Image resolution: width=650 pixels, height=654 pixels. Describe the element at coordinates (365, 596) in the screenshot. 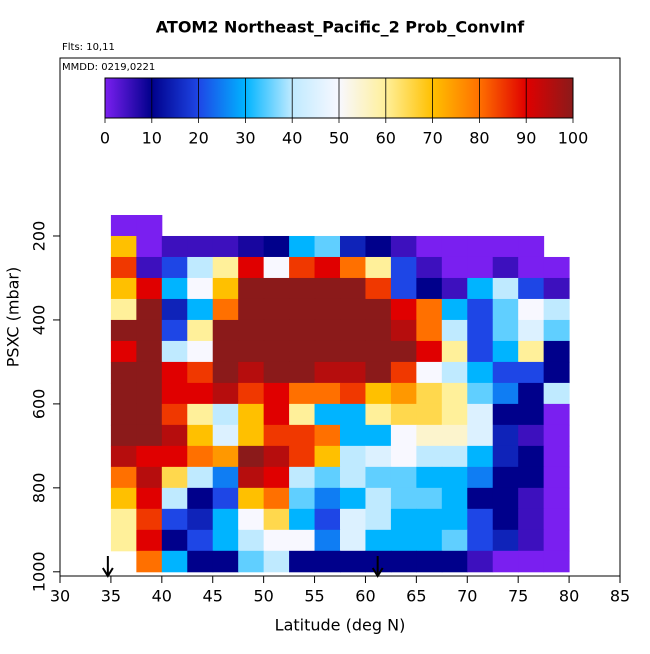

I see `x-tick-label: 60` at that location.